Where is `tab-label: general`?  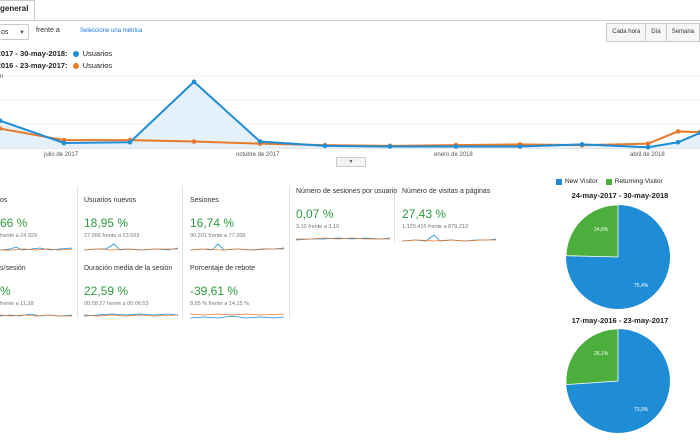
tab-label: general is located at coordinates (14, 8).